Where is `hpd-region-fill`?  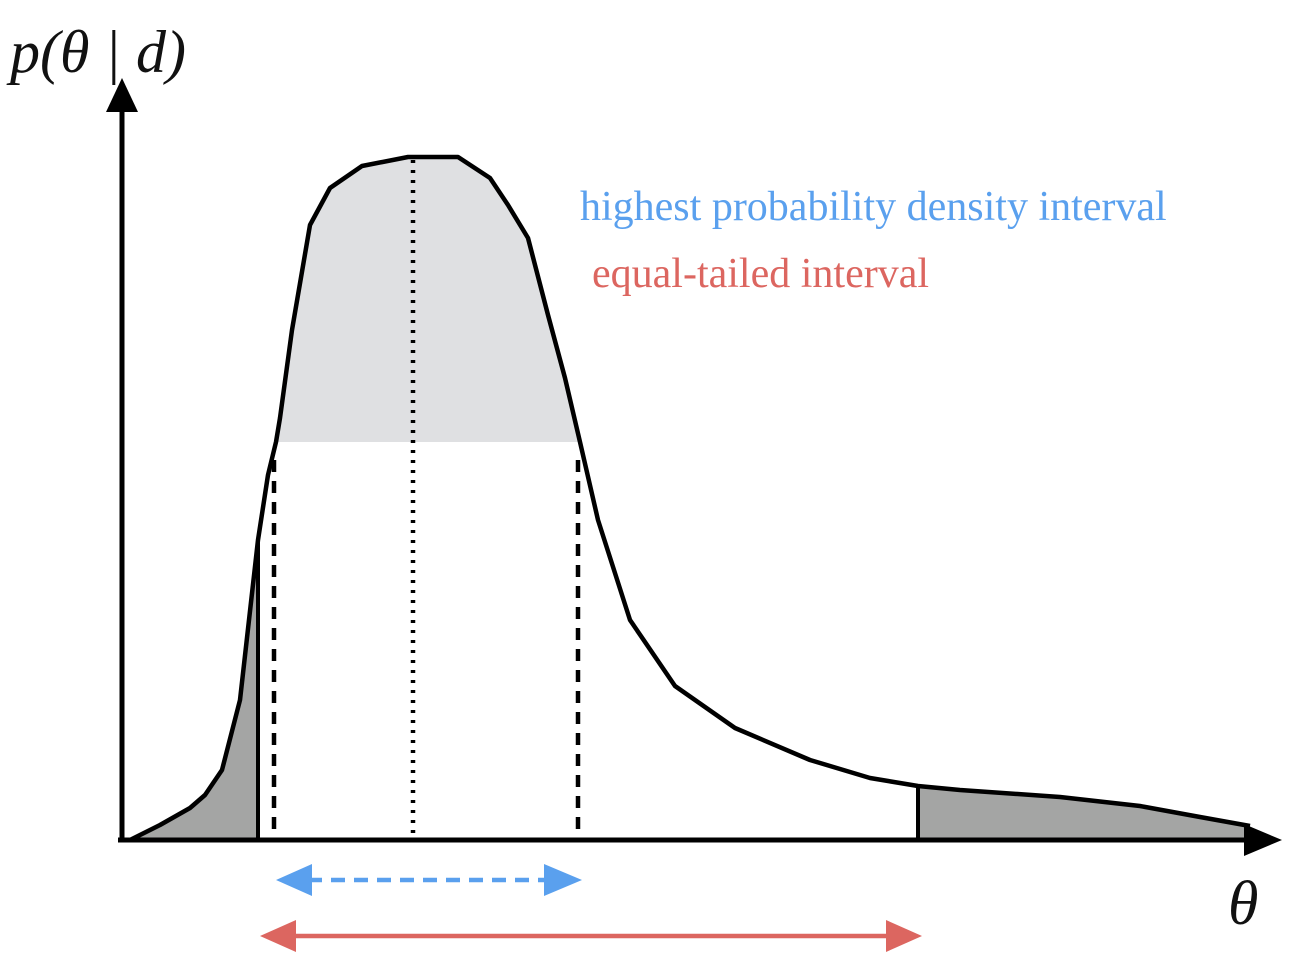 hpd-region-fill is located at coordinates (428, 299).